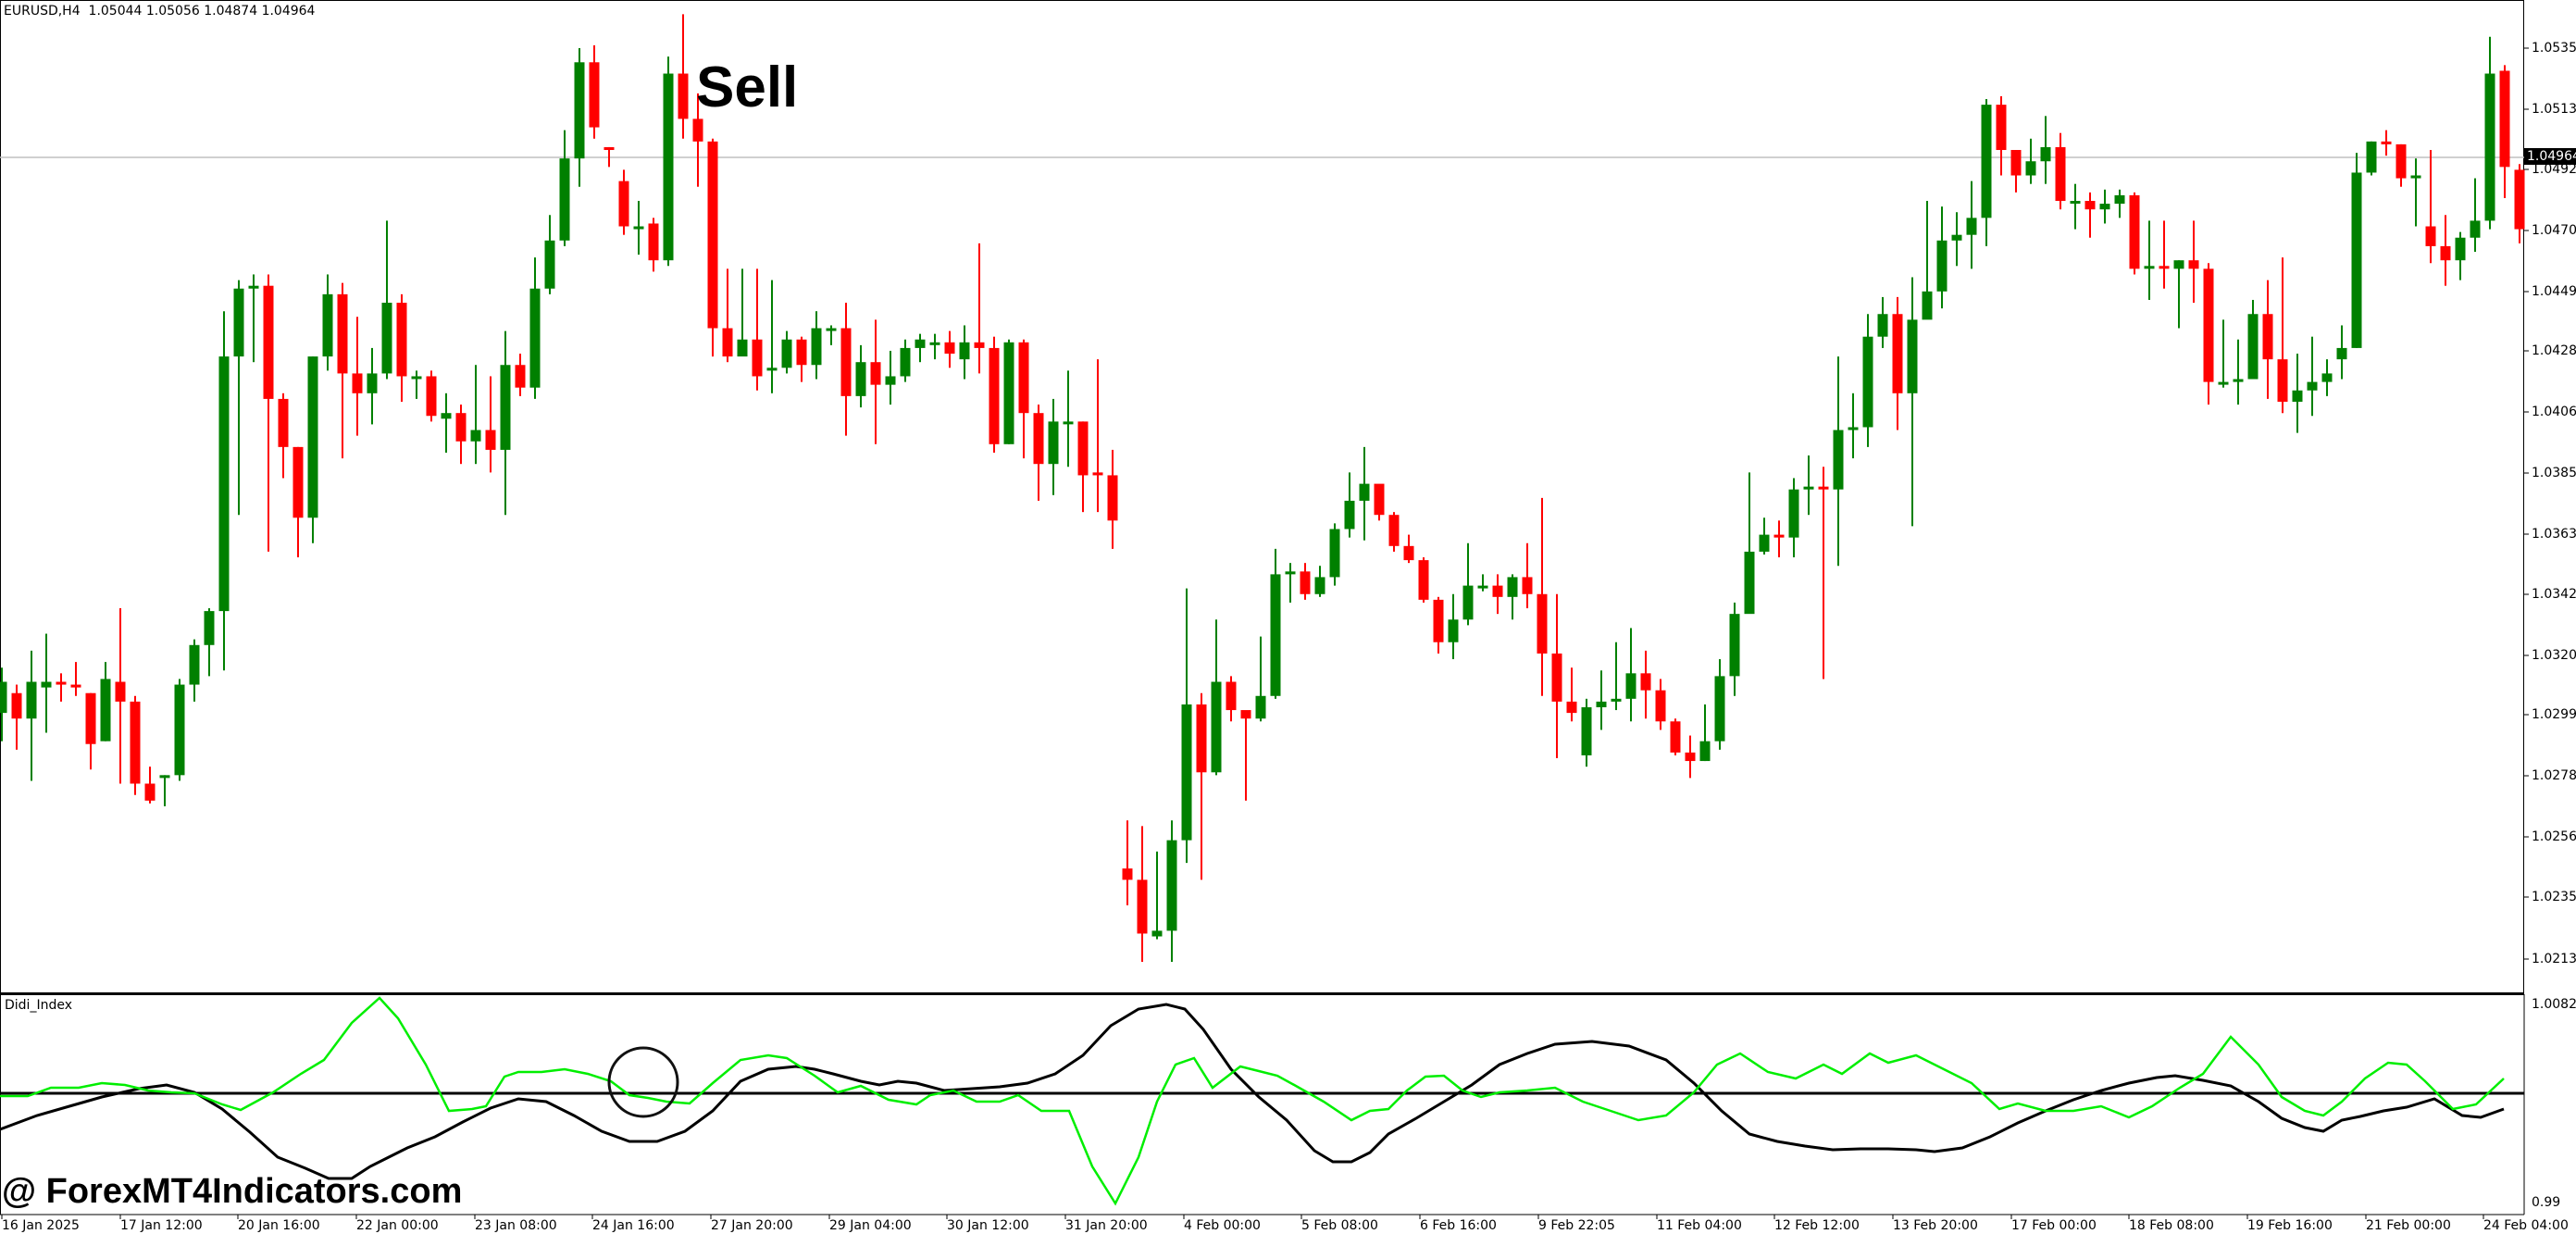 Image resolution: width=2576 pixels, height=1234 pixels. What do you see at coordinates (1339, 1225) in the screenshot?
I see `time-tick-label: 5 Feb 08:00` at bounding box center [1339, 1225].